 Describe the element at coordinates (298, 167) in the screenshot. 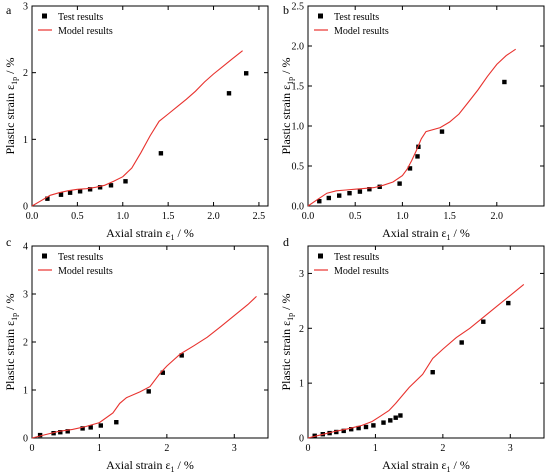

I see `y-tick-label: 0.5` at that location.